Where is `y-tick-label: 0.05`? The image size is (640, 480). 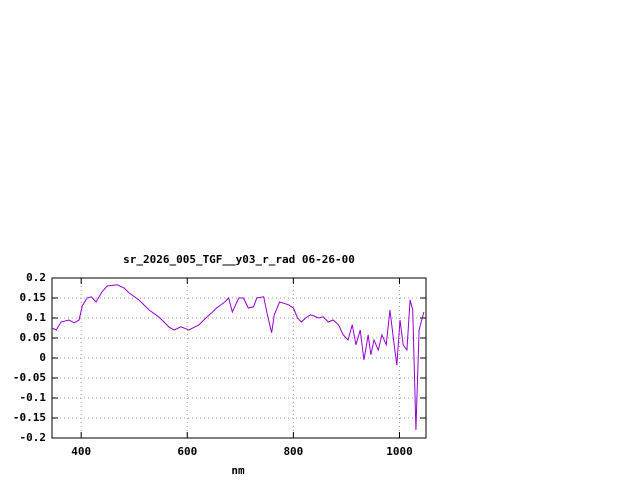 y-tick-label: 0.05 is located at coordinates (33, 337).